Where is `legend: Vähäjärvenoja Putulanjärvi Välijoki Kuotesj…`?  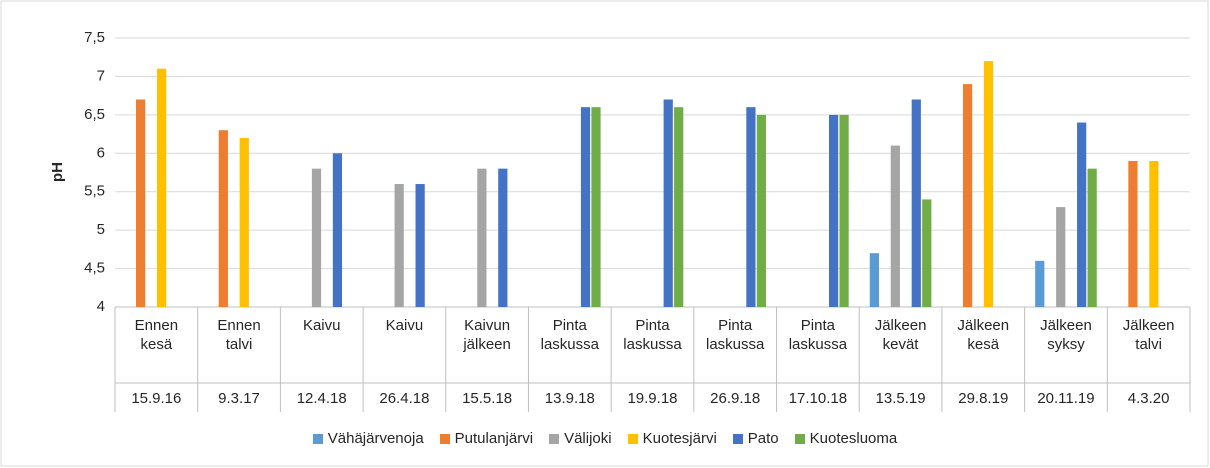 legend: Vähäjärvenoja Putulanjärvi Välijoki Kuotesj… is located at coordinates (605, 438).